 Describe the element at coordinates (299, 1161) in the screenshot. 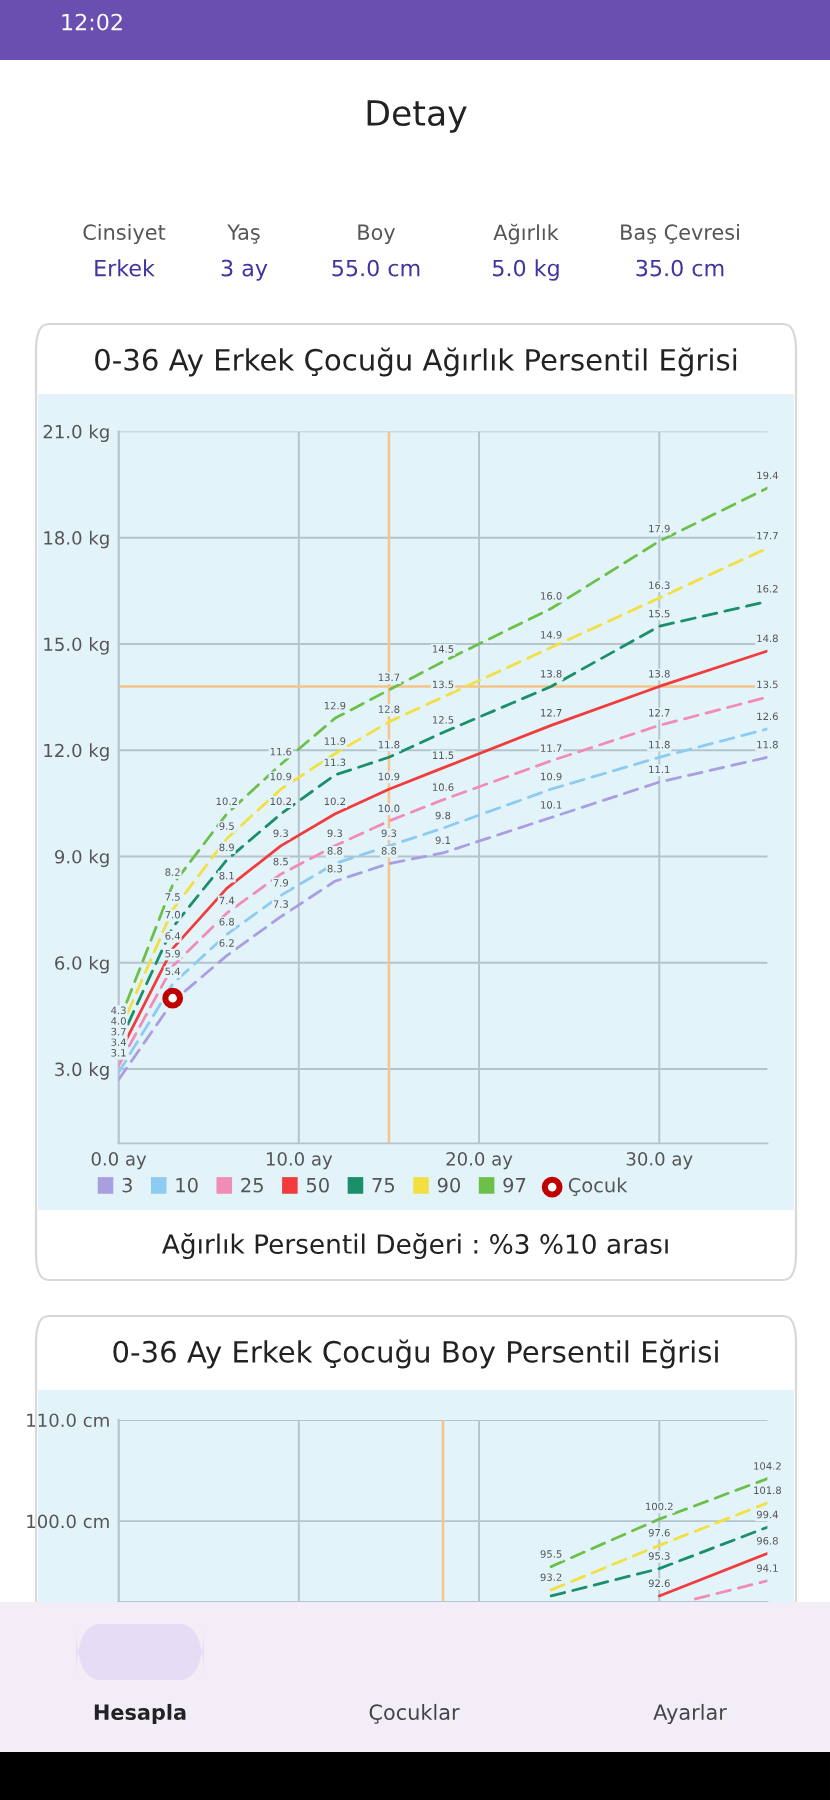

I see `x-tick-label: 10.0 ay` at that location.